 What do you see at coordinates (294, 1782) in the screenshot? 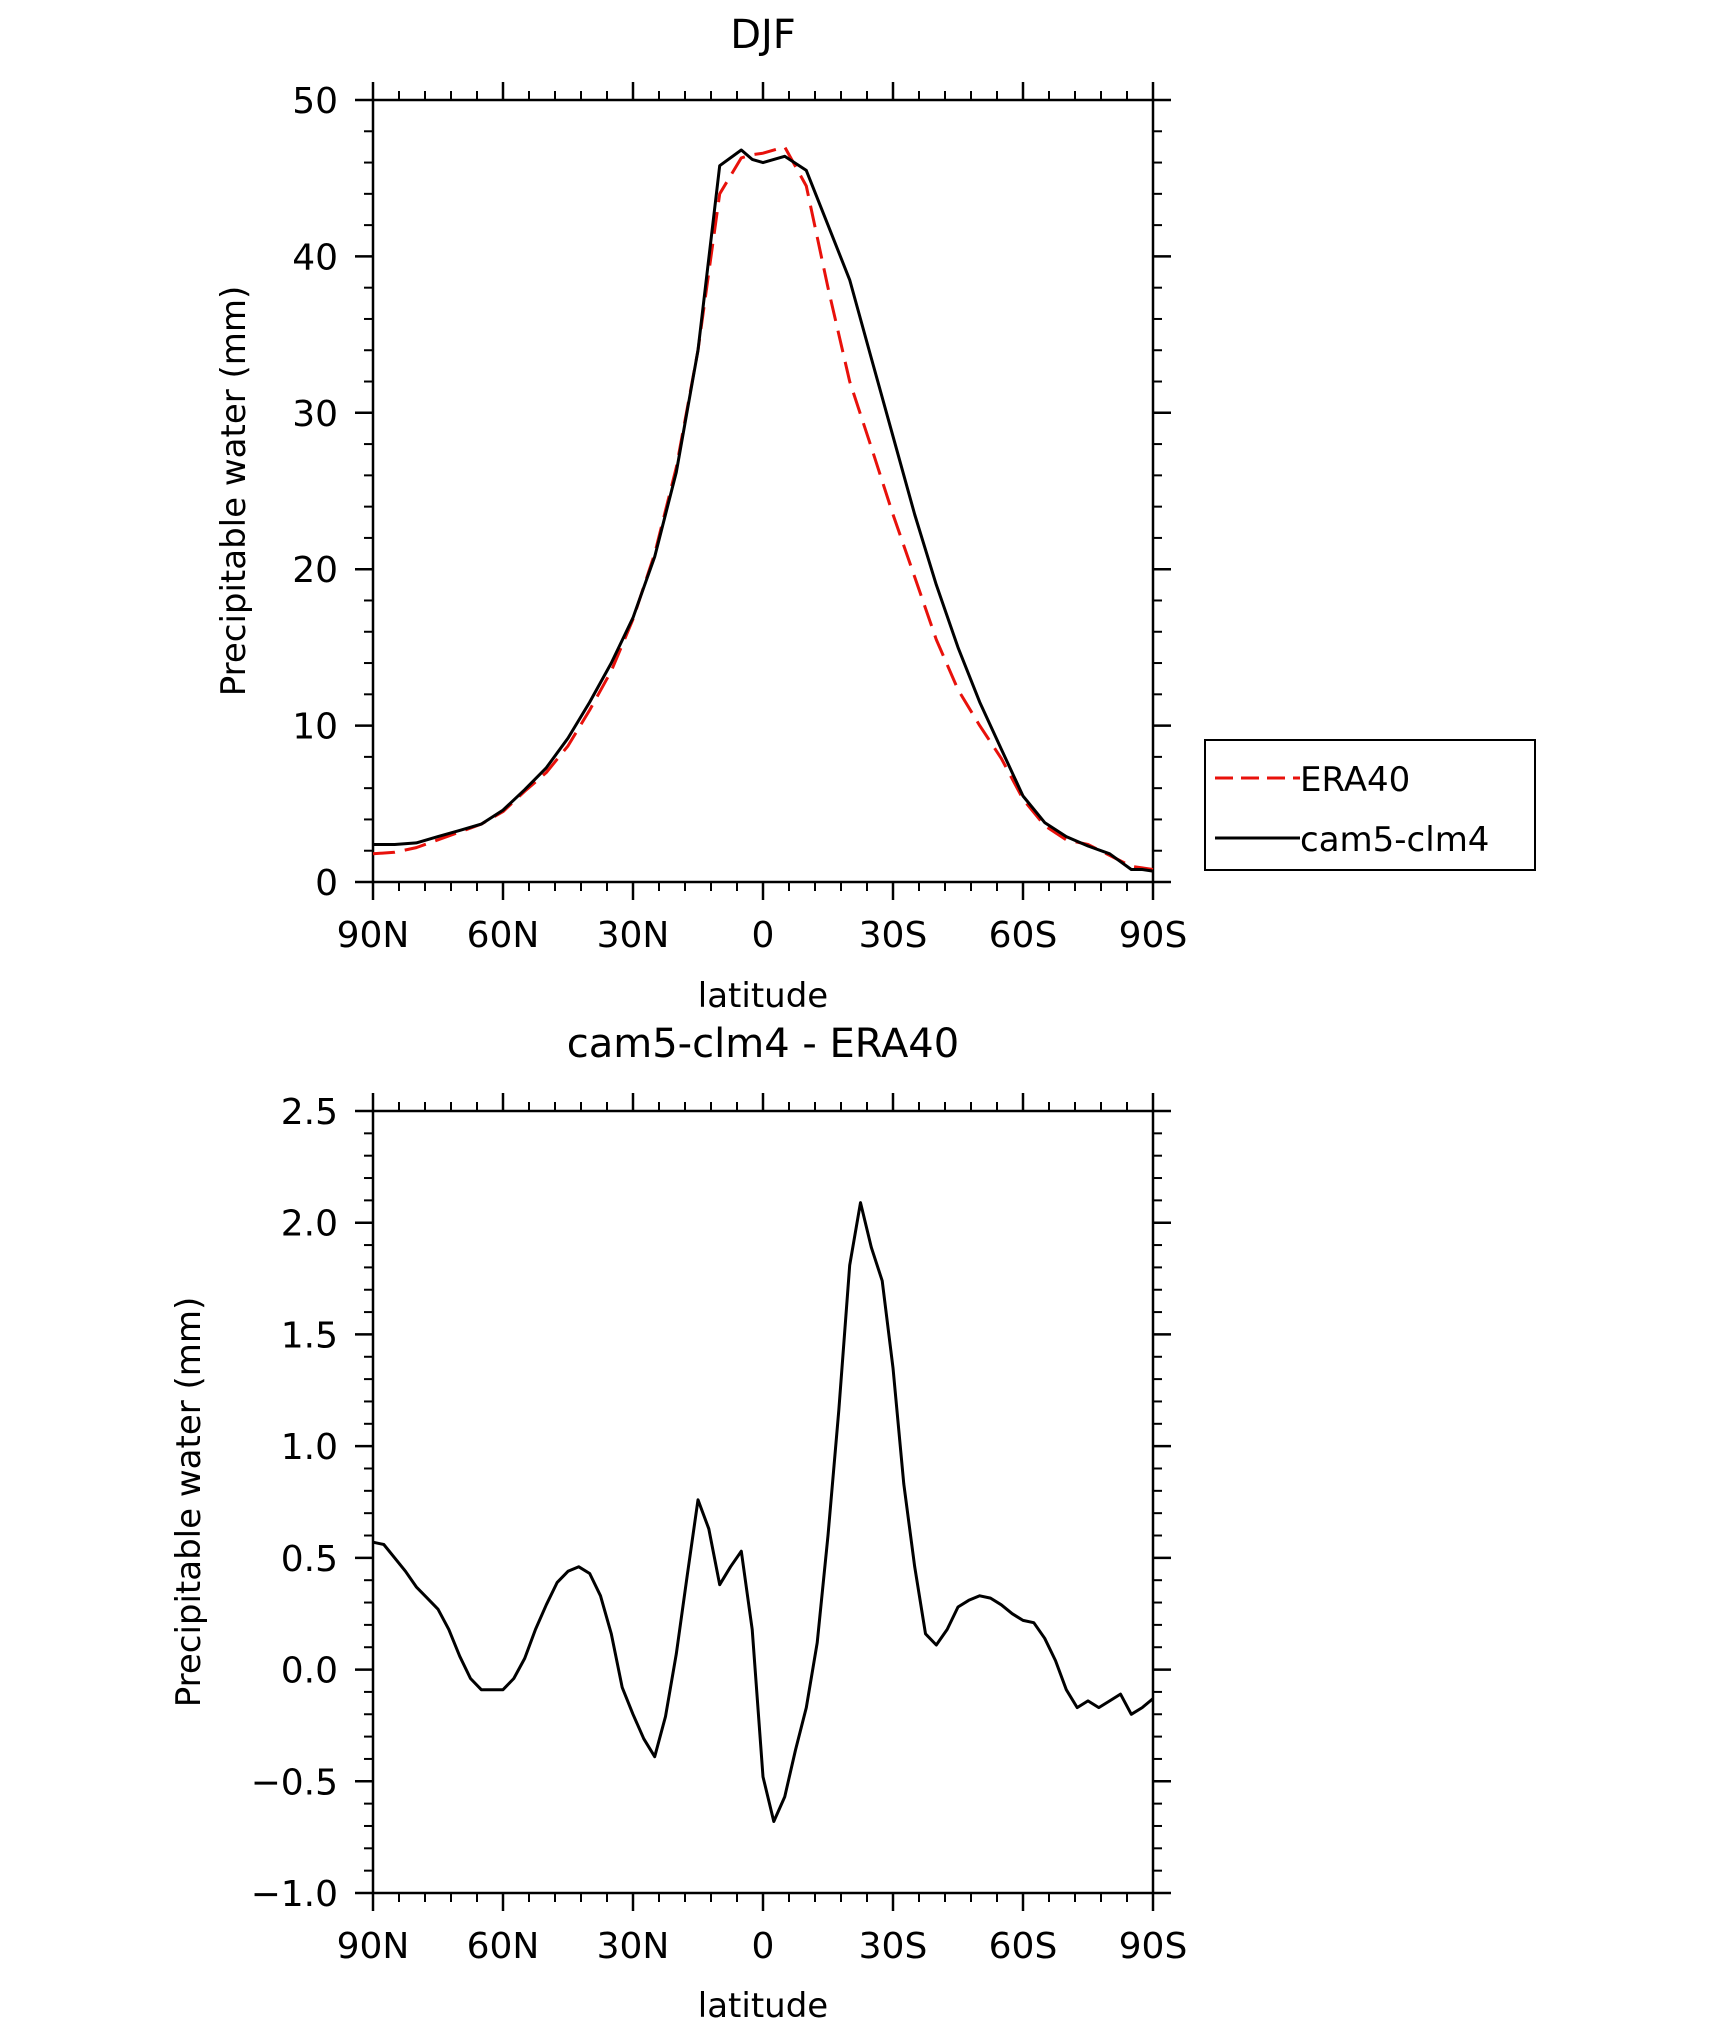
I see `y-tick-label: −0.5` at bounding box center [294, 1782].